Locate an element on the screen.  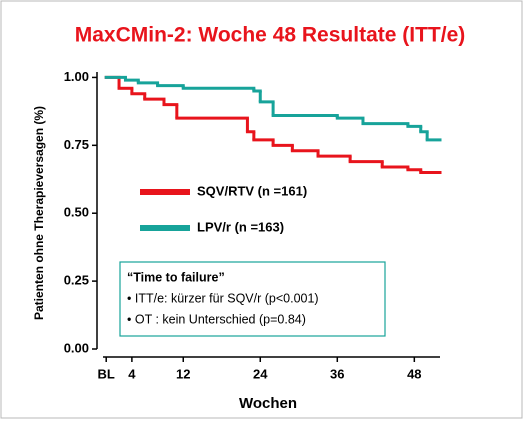
y-axis-label: Patienten ohne Therapieversagen (%) is located at coordinates (39, 213).